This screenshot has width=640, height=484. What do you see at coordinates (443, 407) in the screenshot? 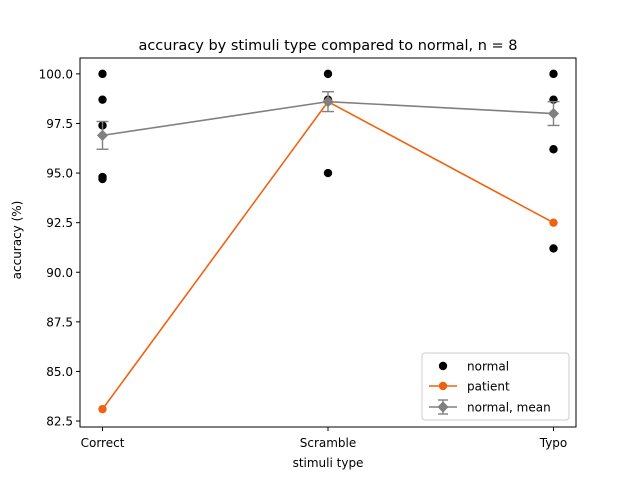
I see `legend-mean-marker` at bounding box center [443, 407].